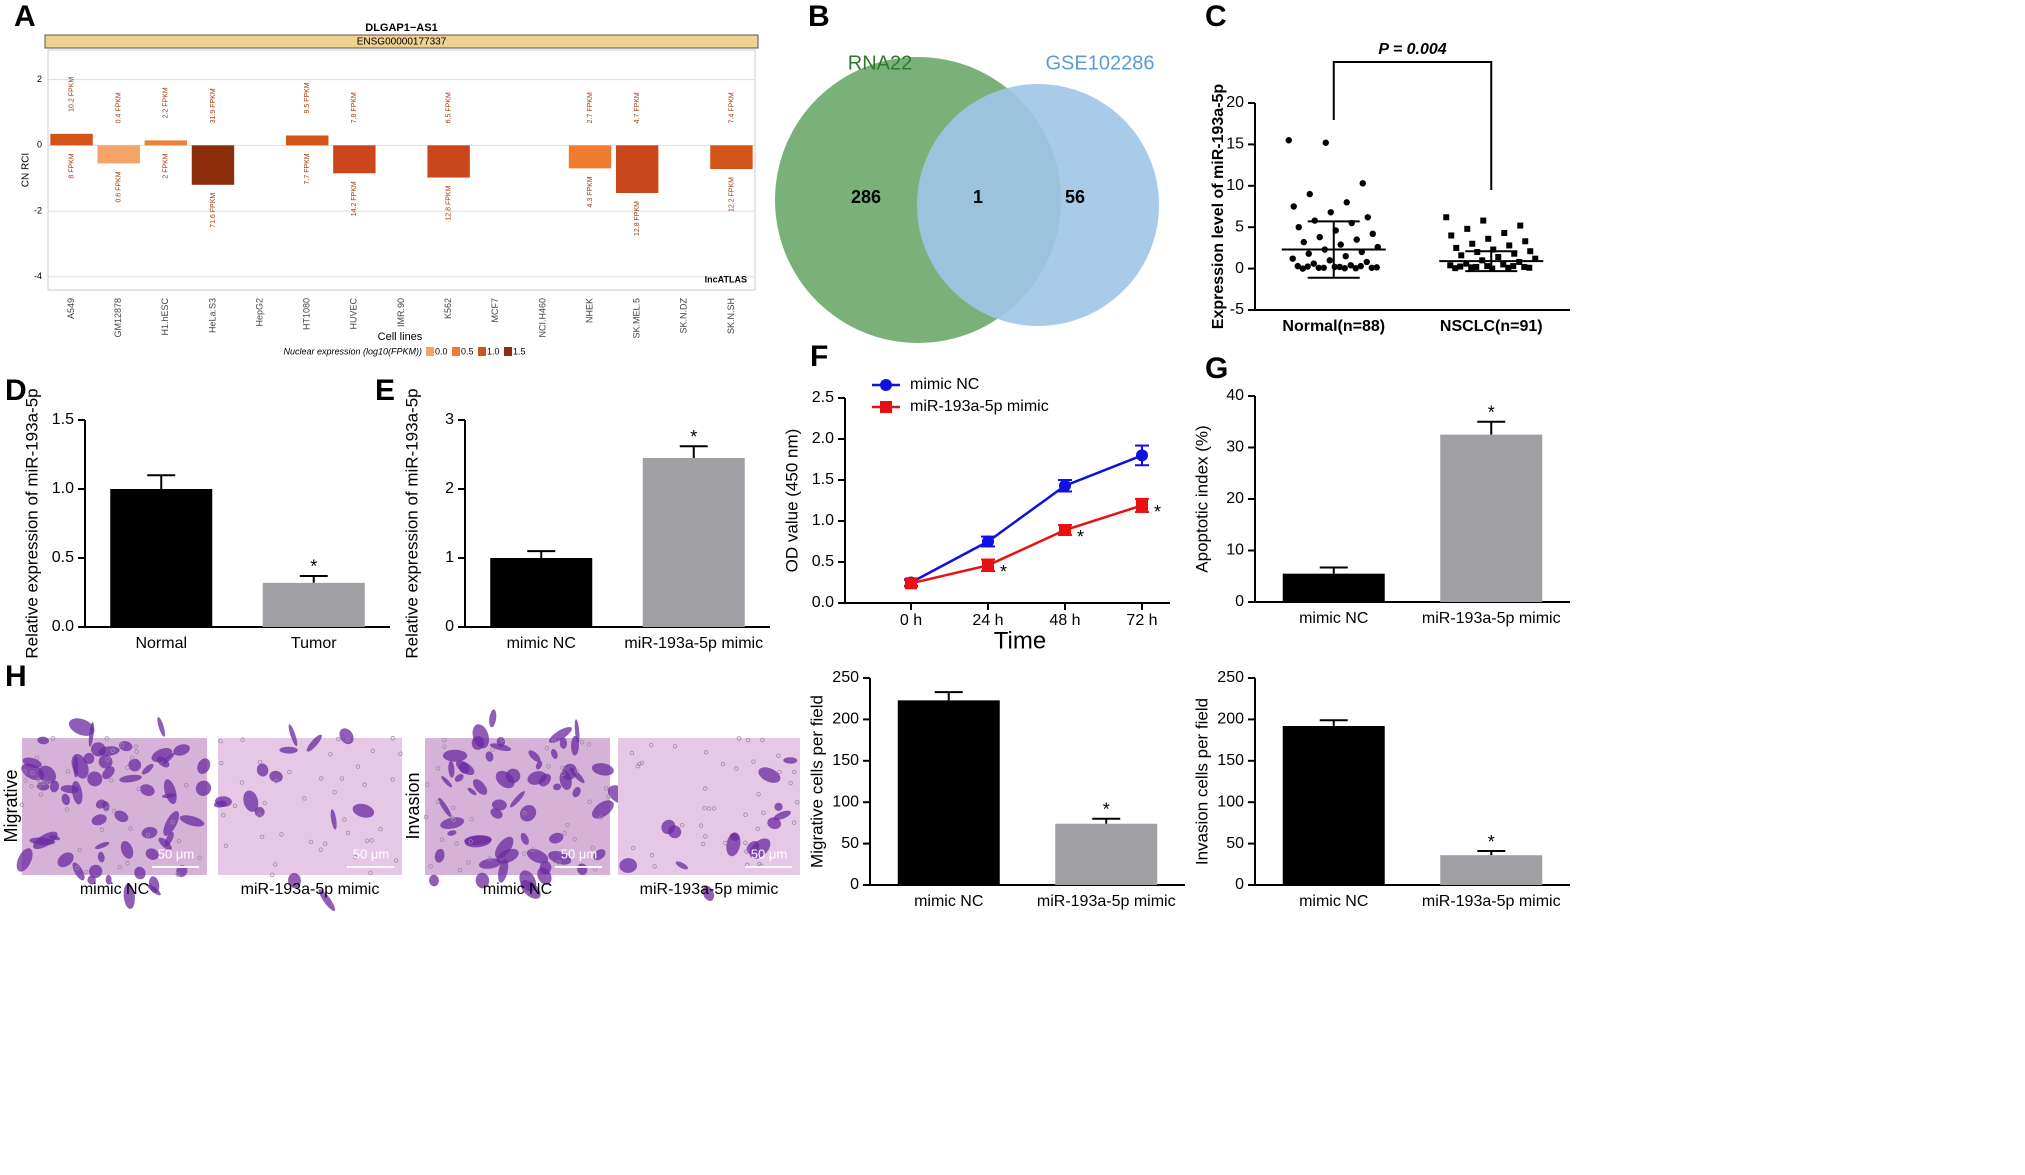 The image size is (2025, 1175). What do you see at coordinates (1235, 498) in the screenshot?
I see `y-tick-label: 20` at bounding box center [1235, 498].